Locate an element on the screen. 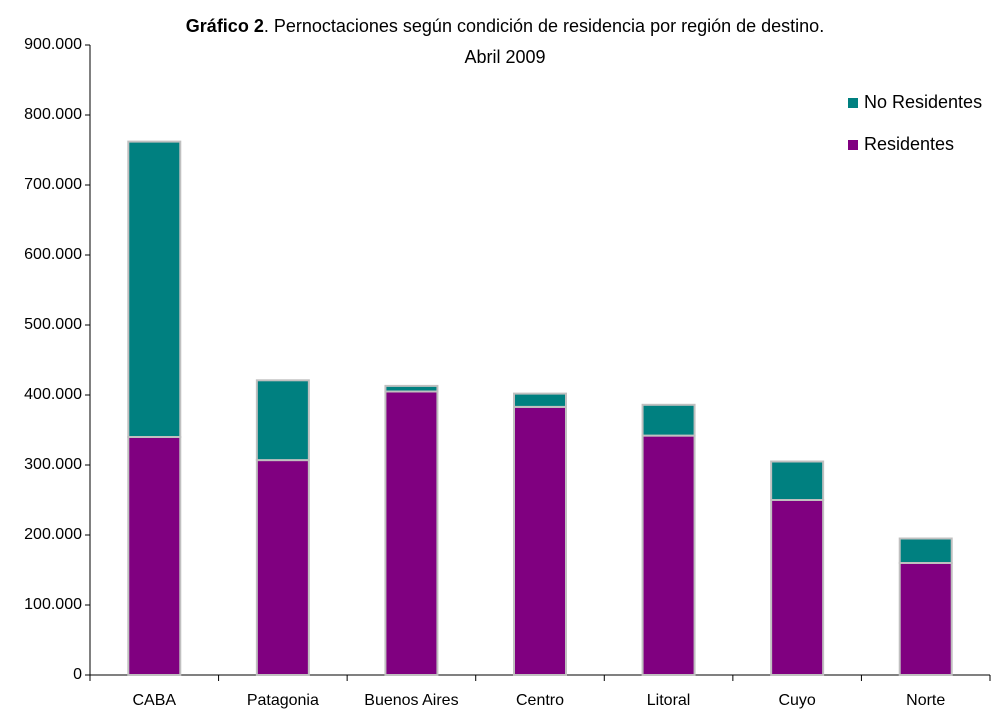 This screenshot has height=717, width=1000. y-tick-label: 500.000 is located at coordinates (53, 324).